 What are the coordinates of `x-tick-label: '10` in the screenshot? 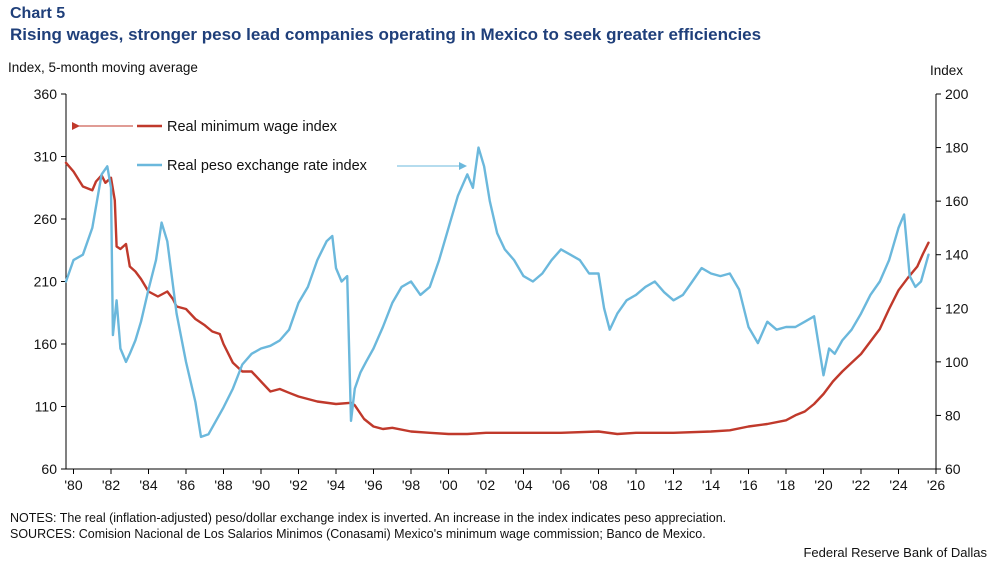 It's located at (636, 485).